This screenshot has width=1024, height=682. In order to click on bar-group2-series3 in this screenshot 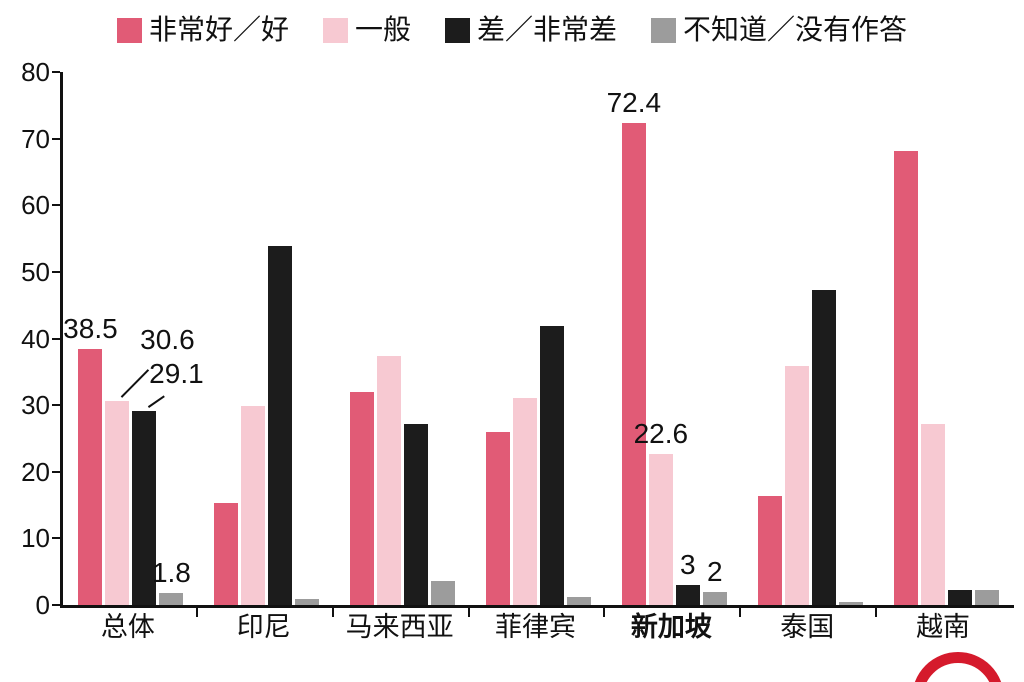, I will do `click(280, 425)`.